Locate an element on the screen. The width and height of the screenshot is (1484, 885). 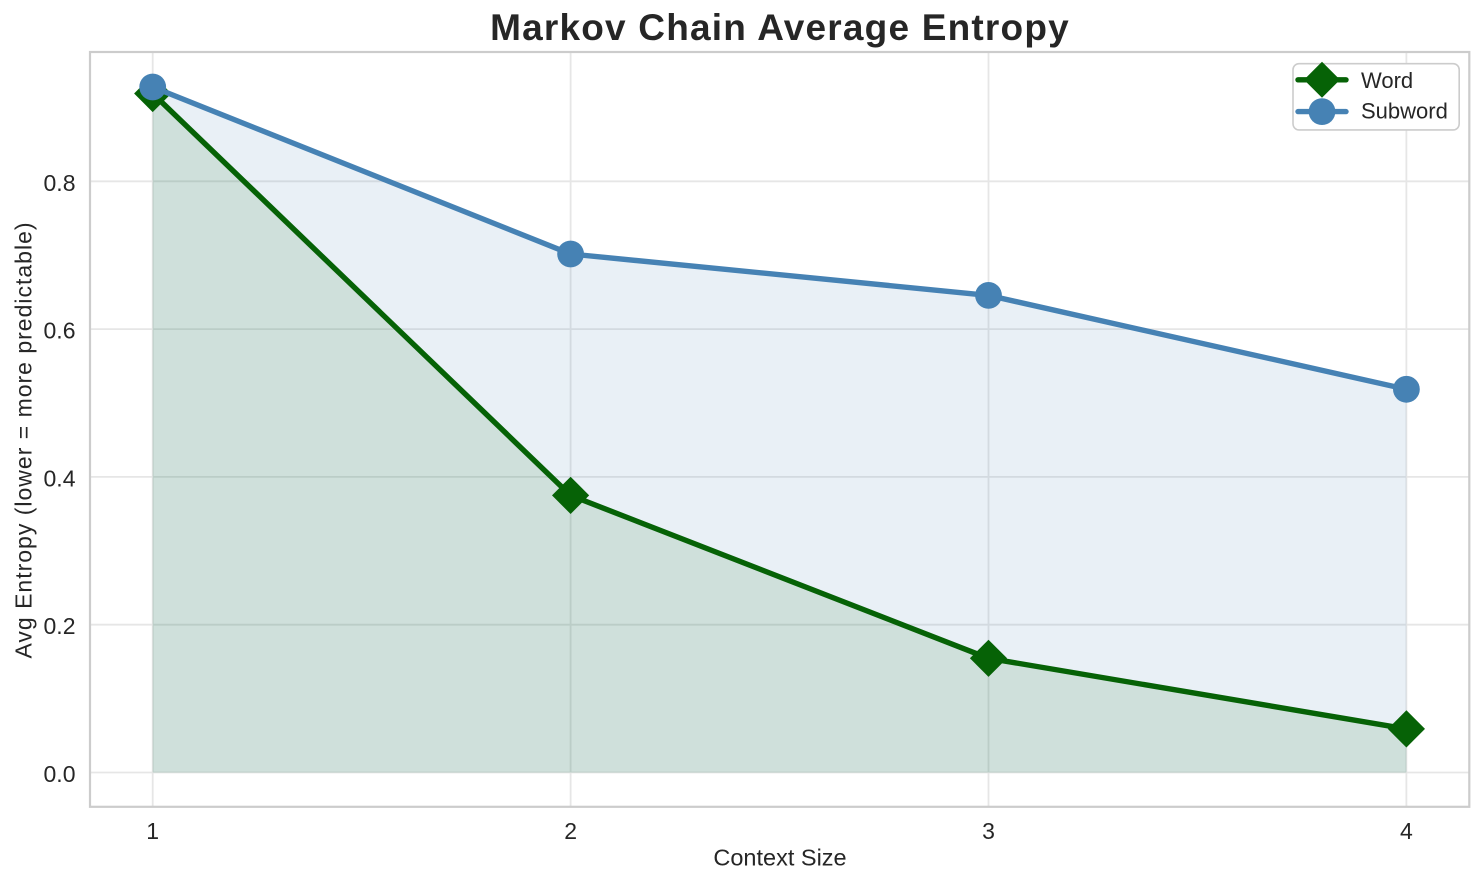
svg-text: Subword is located at coordinates (1404, 111).